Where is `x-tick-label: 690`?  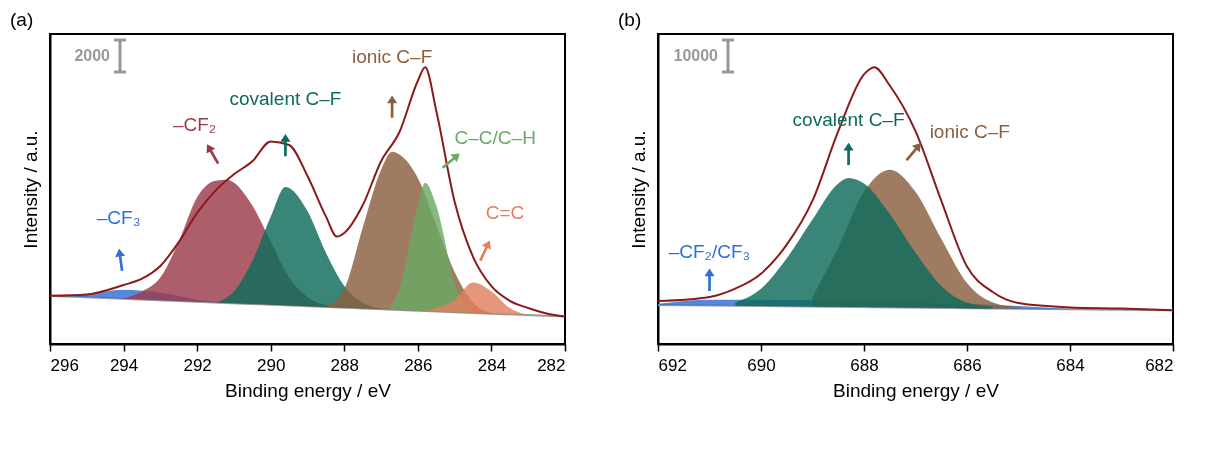
x-tick-label: 690 is located at coordinates (761, 365).